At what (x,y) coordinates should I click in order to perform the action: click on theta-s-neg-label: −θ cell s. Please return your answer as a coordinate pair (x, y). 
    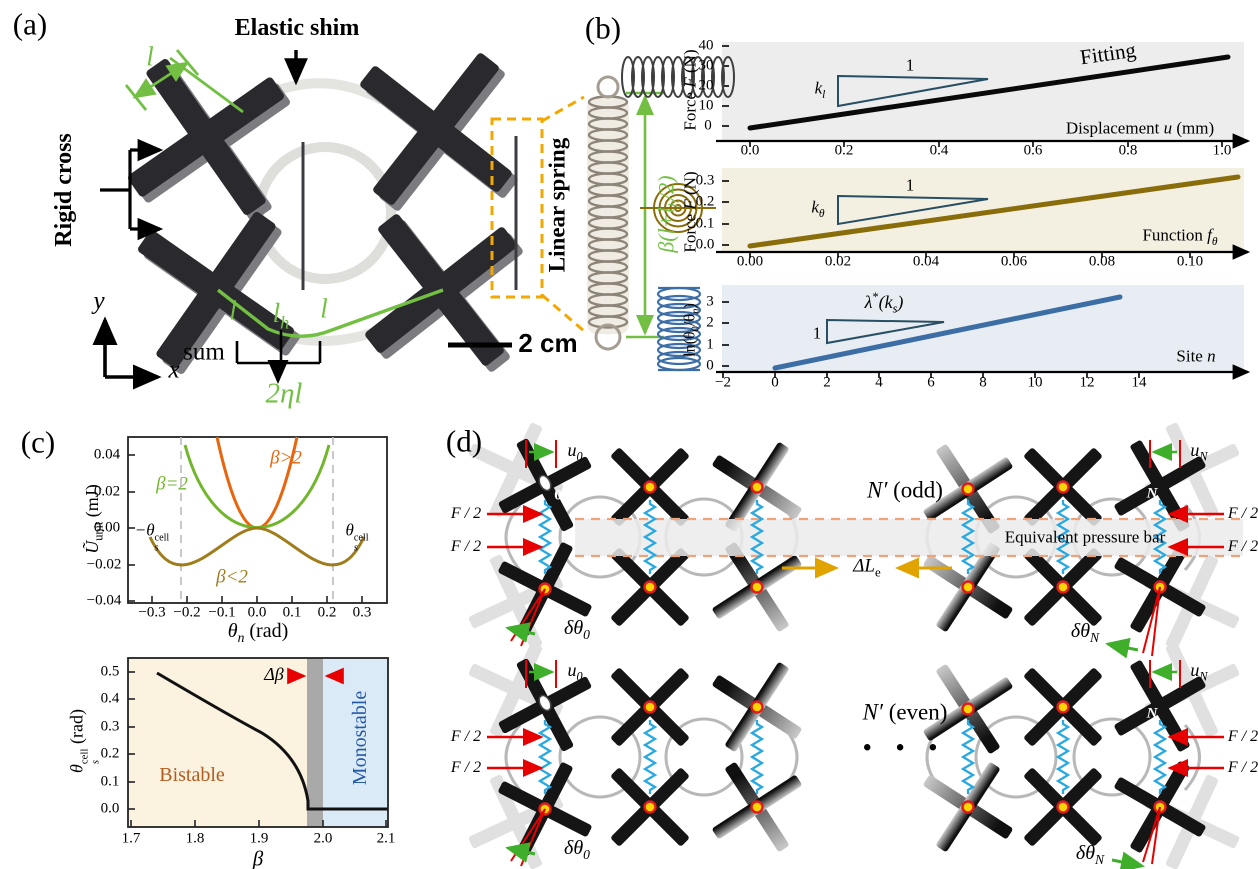
    Looking at the image, I should click on (152, 537).